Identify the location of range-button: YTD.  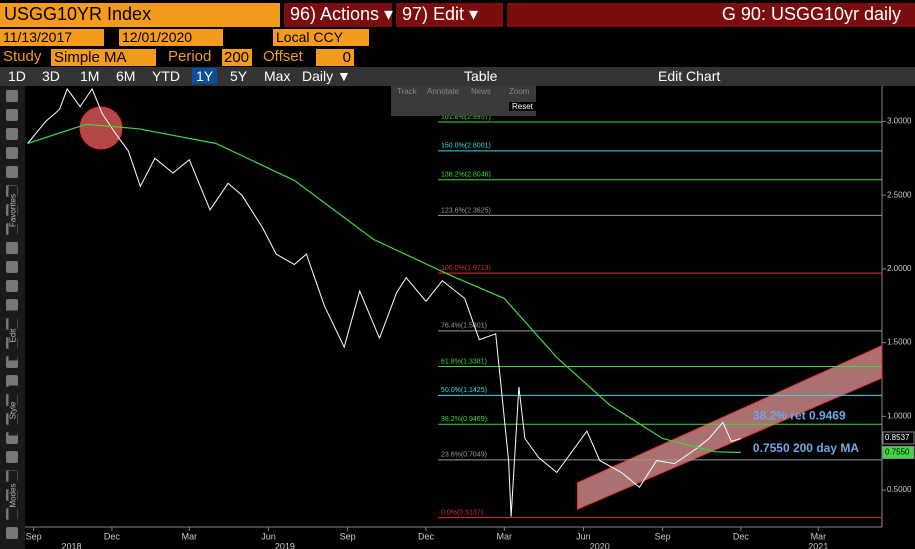
(166, 76).